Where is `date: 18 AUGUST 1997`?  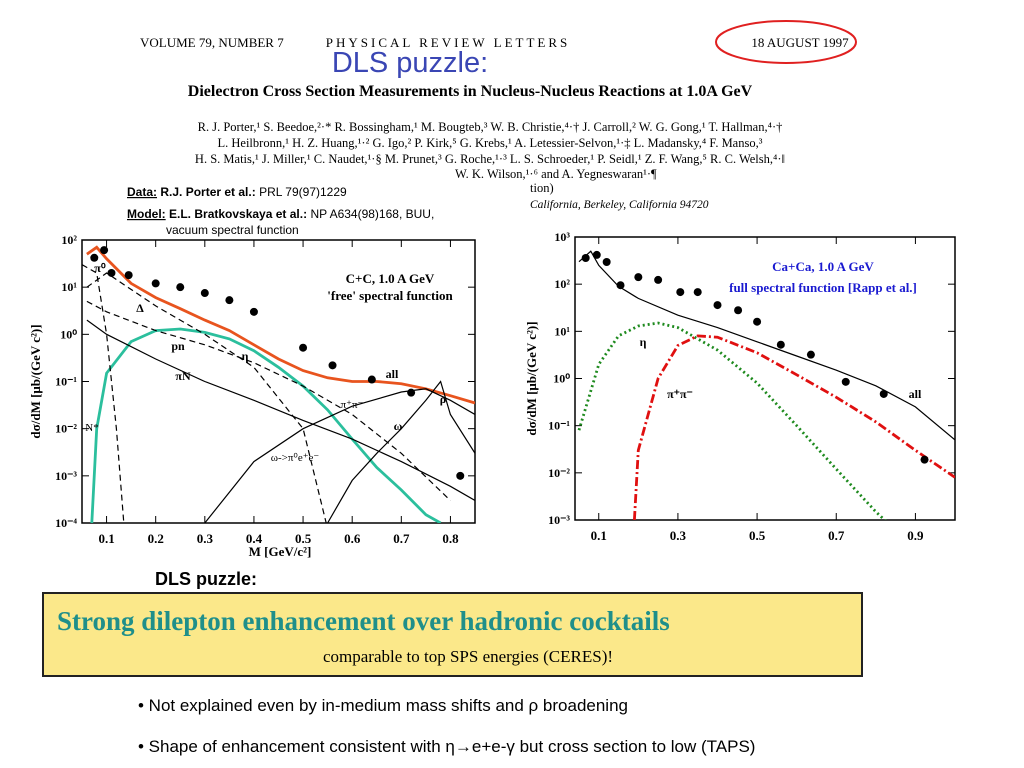 date: 18 AUGUST 1997 is located at coordinates (800, 42).